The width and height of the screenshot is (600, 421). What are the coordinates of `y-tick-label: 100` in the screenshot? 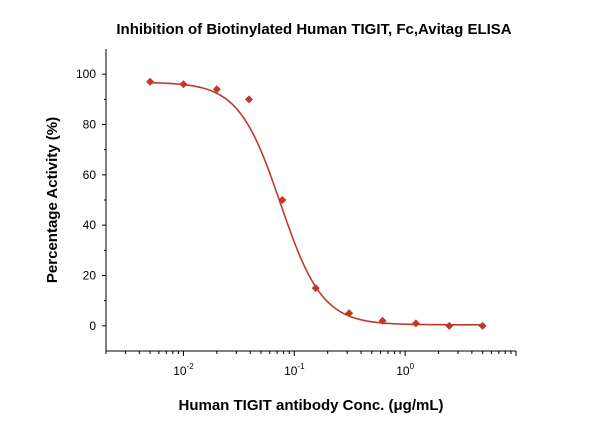 It's located at (86, 74).